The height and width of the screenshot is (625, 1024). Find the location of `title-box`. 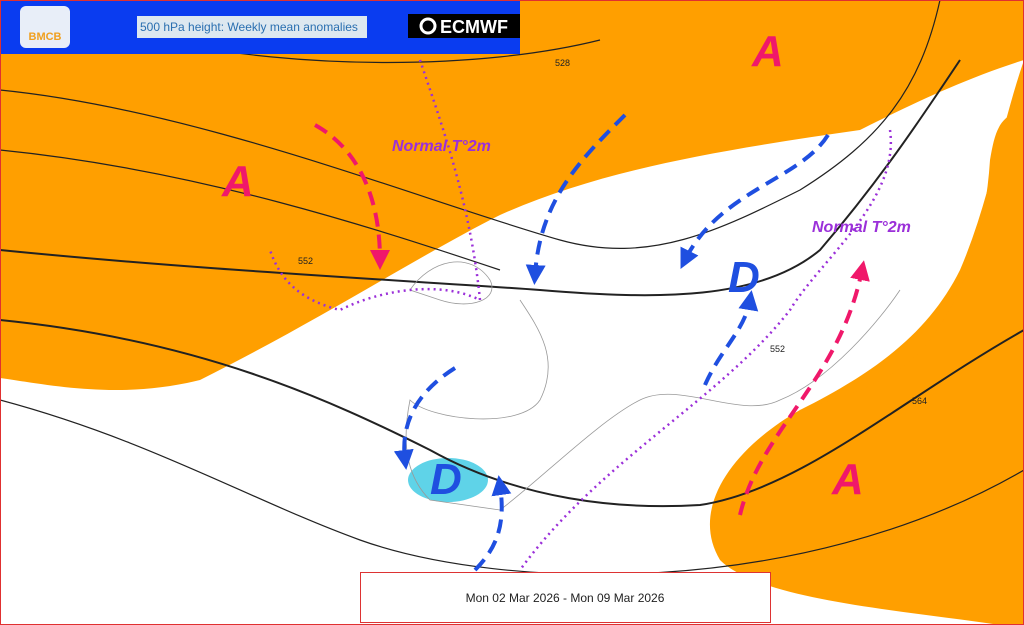

title-box is located at coordinates (252, 27).